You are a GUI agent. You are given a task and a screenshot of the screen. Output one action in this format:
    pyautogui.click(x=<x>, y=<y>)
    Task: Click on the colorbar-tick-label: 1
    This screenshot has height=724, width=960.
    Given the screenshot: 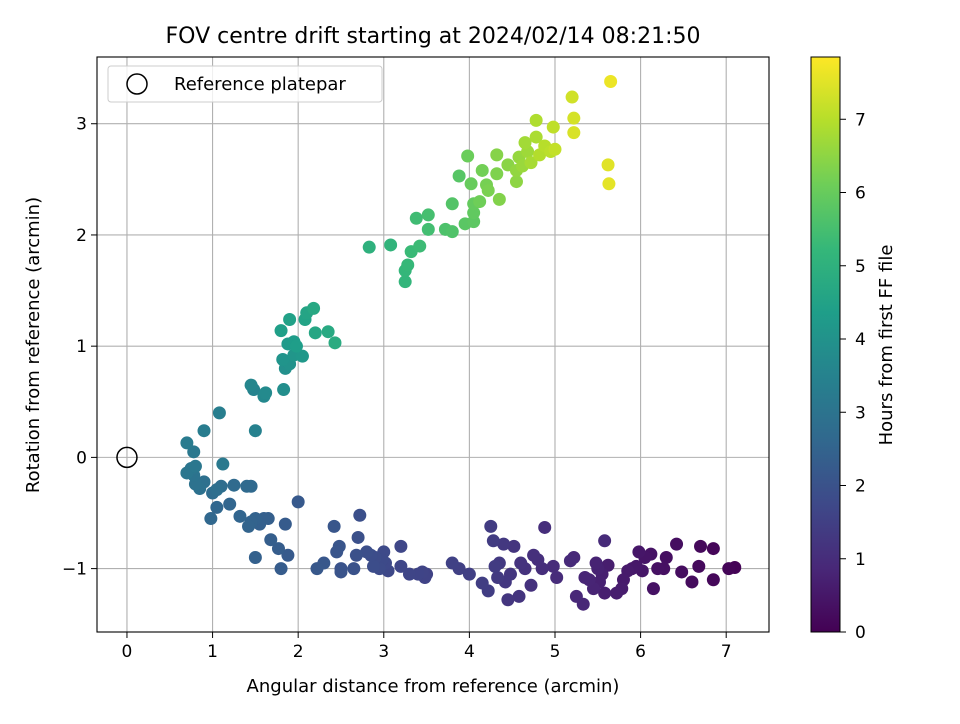 What is the action you would take?
    pyautogui.click(x=860, y=560)
    